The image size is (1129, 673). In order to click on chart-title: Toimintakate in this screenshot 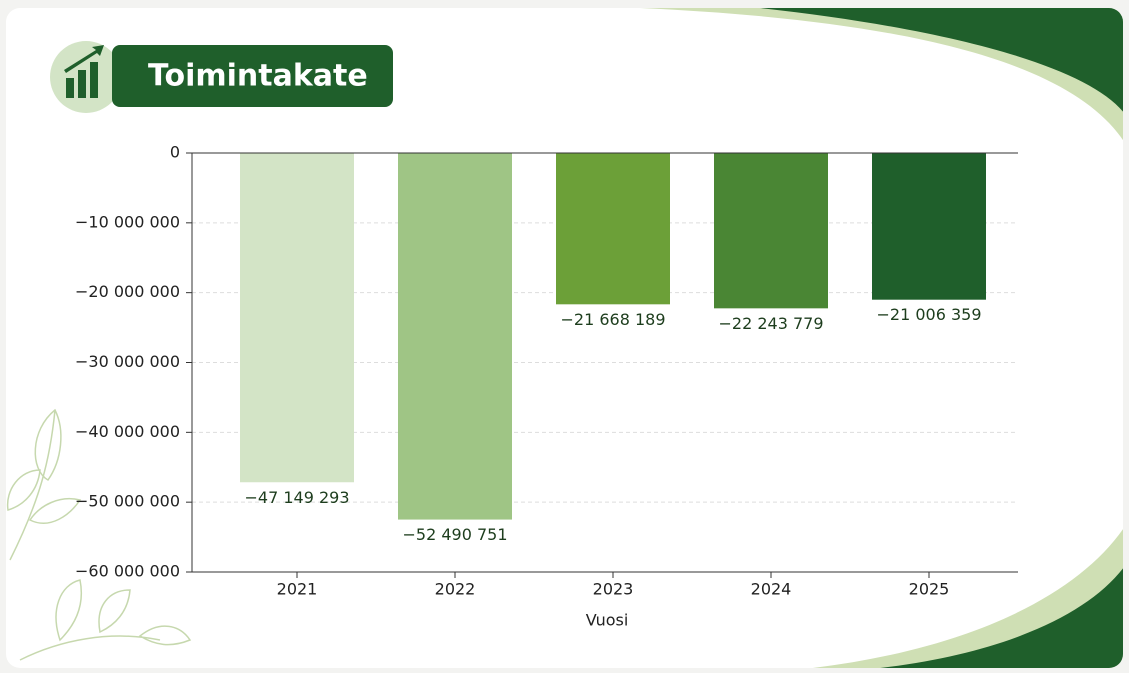, I will do `click(258, 76)`.